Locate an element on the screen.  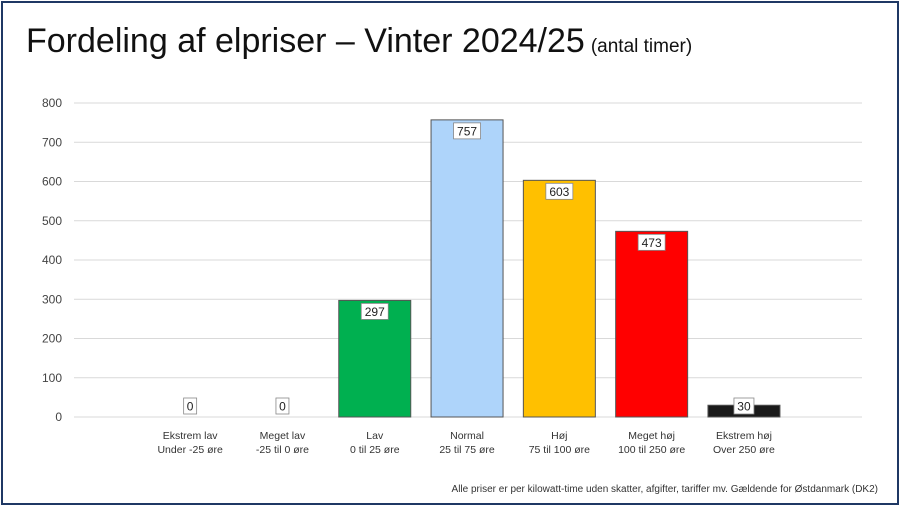
x-tick-sublabel: 75 til 100 øre is located at coordinates (559, 450).